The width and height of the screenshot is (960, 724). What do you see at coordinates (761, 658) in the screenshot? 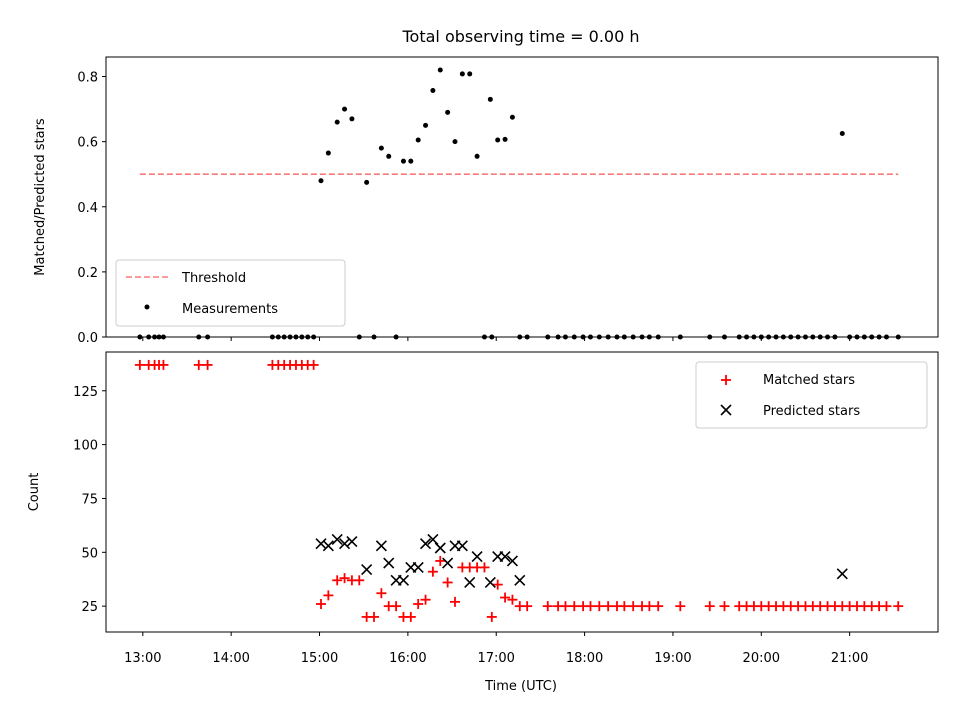
I see `bottom-xtick-label: 20:00` at bounding box center [761, 658].